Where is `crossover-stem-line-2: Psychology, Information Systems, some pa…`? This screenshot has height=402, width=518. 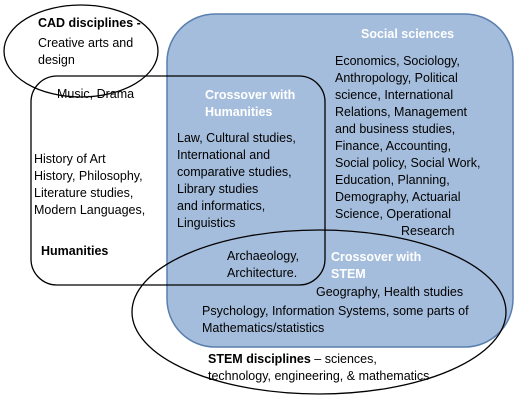
crossover-stem-line-2: Psychology, Information Systems, some pa… is located at coordinates (335, 311).